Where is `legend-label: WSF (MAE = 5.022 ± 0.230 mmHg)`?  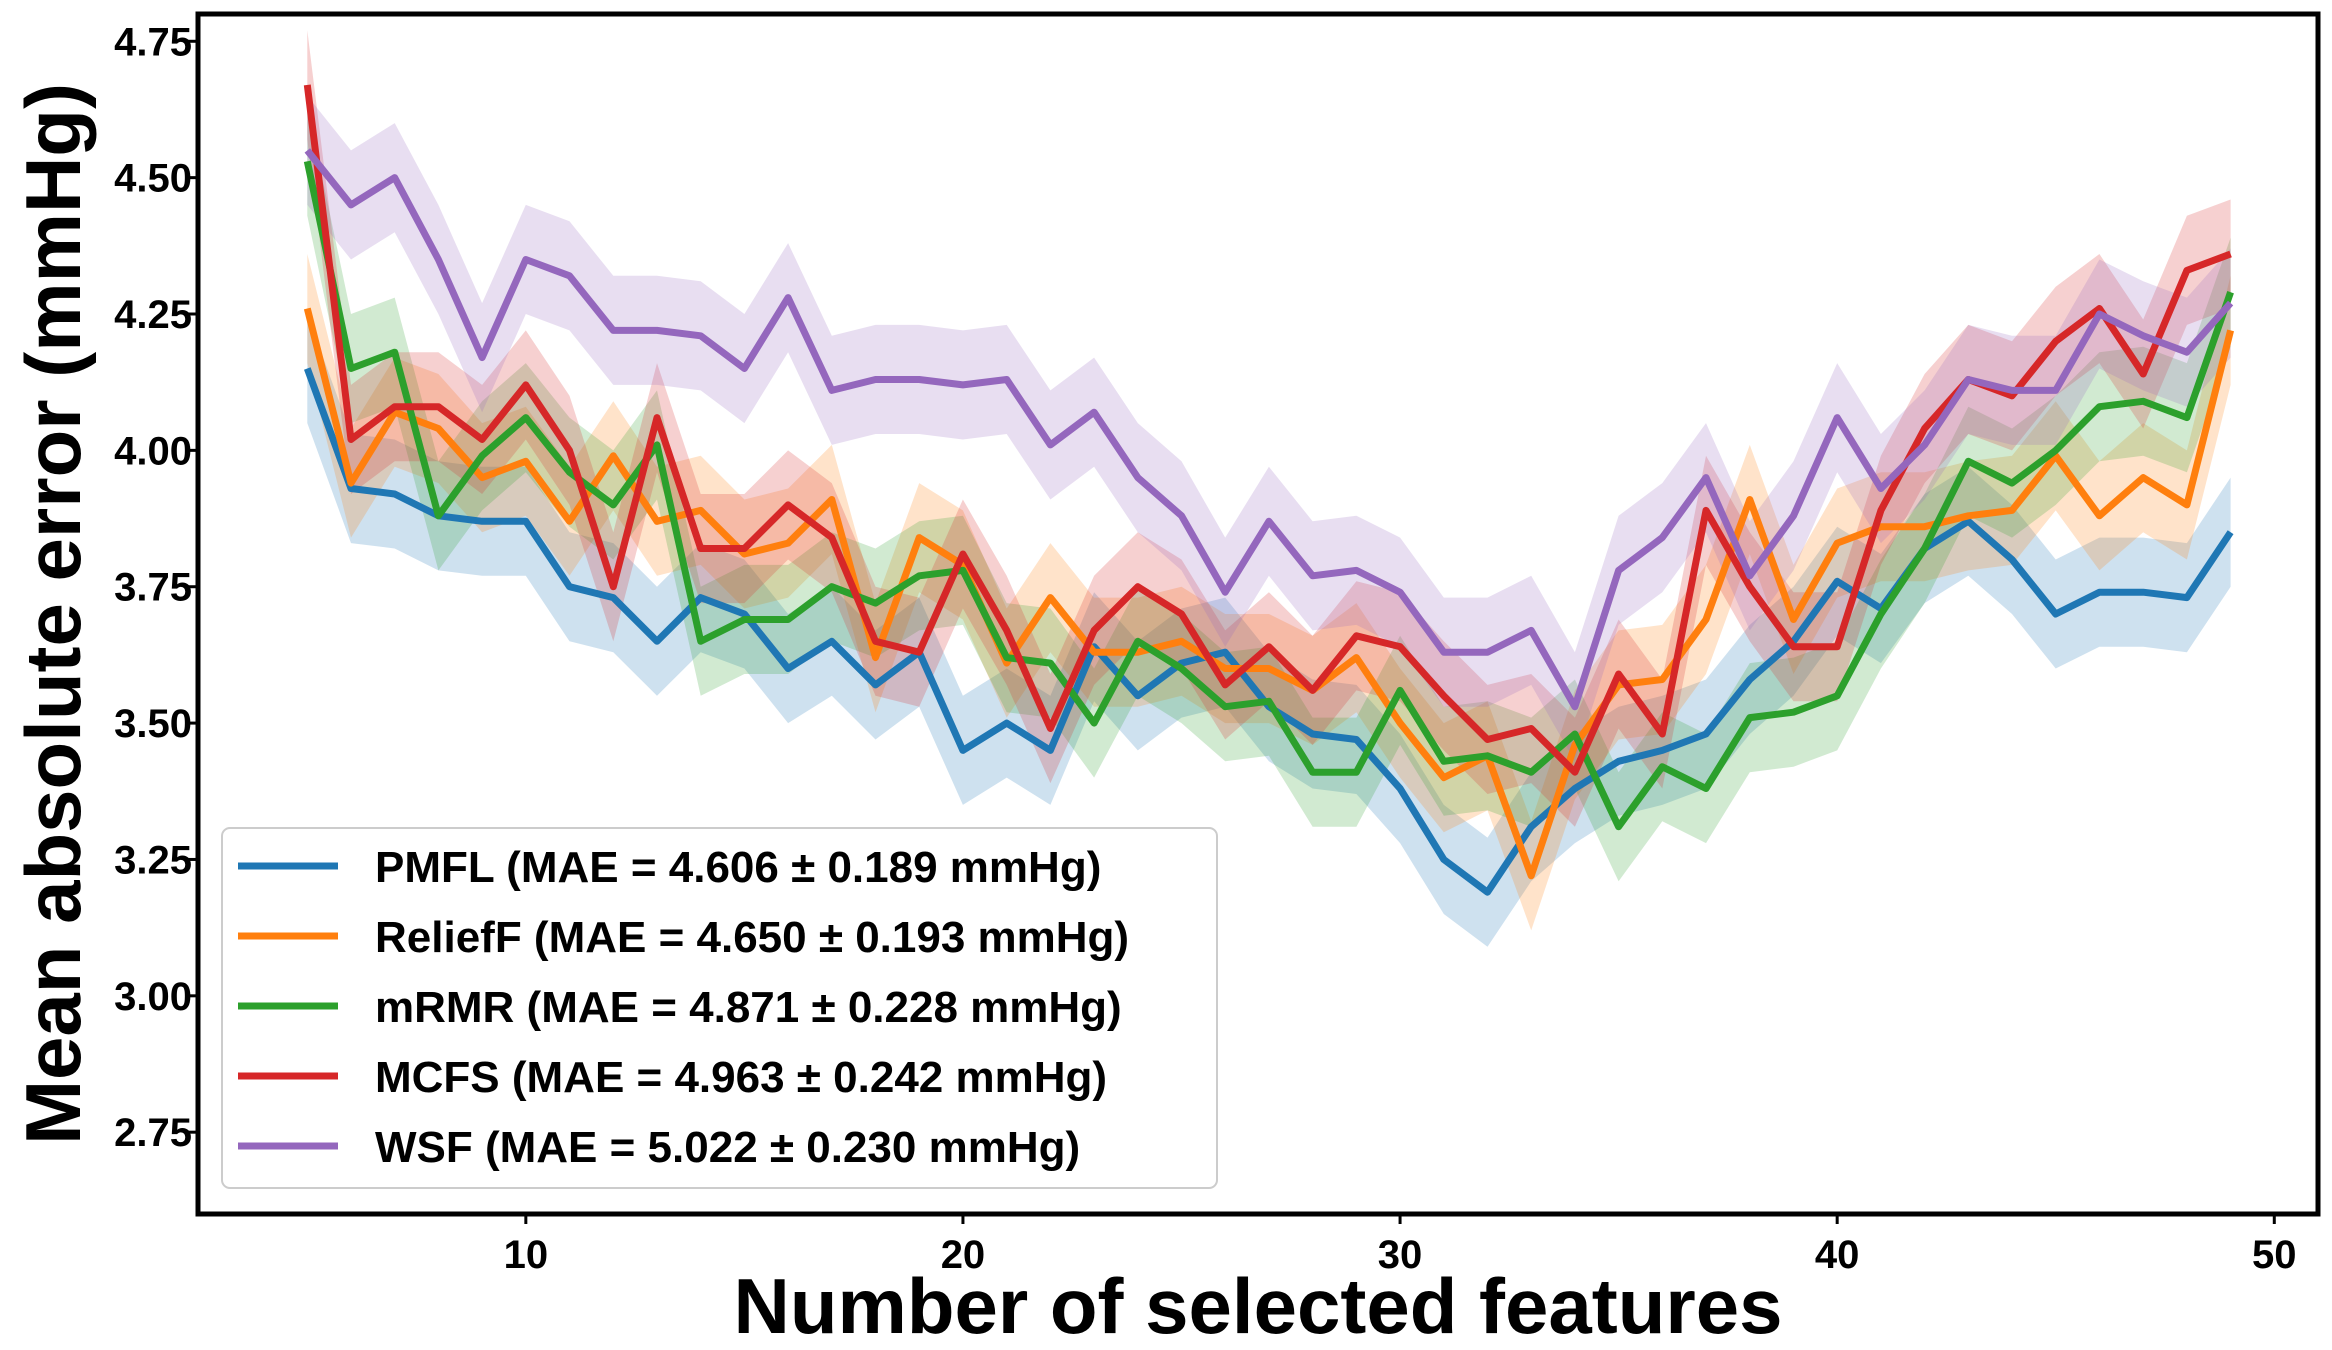
legend-label: WSF (MAE = 5.022 ± 0.230 mmHg) is located at coordinates (727, 1147).